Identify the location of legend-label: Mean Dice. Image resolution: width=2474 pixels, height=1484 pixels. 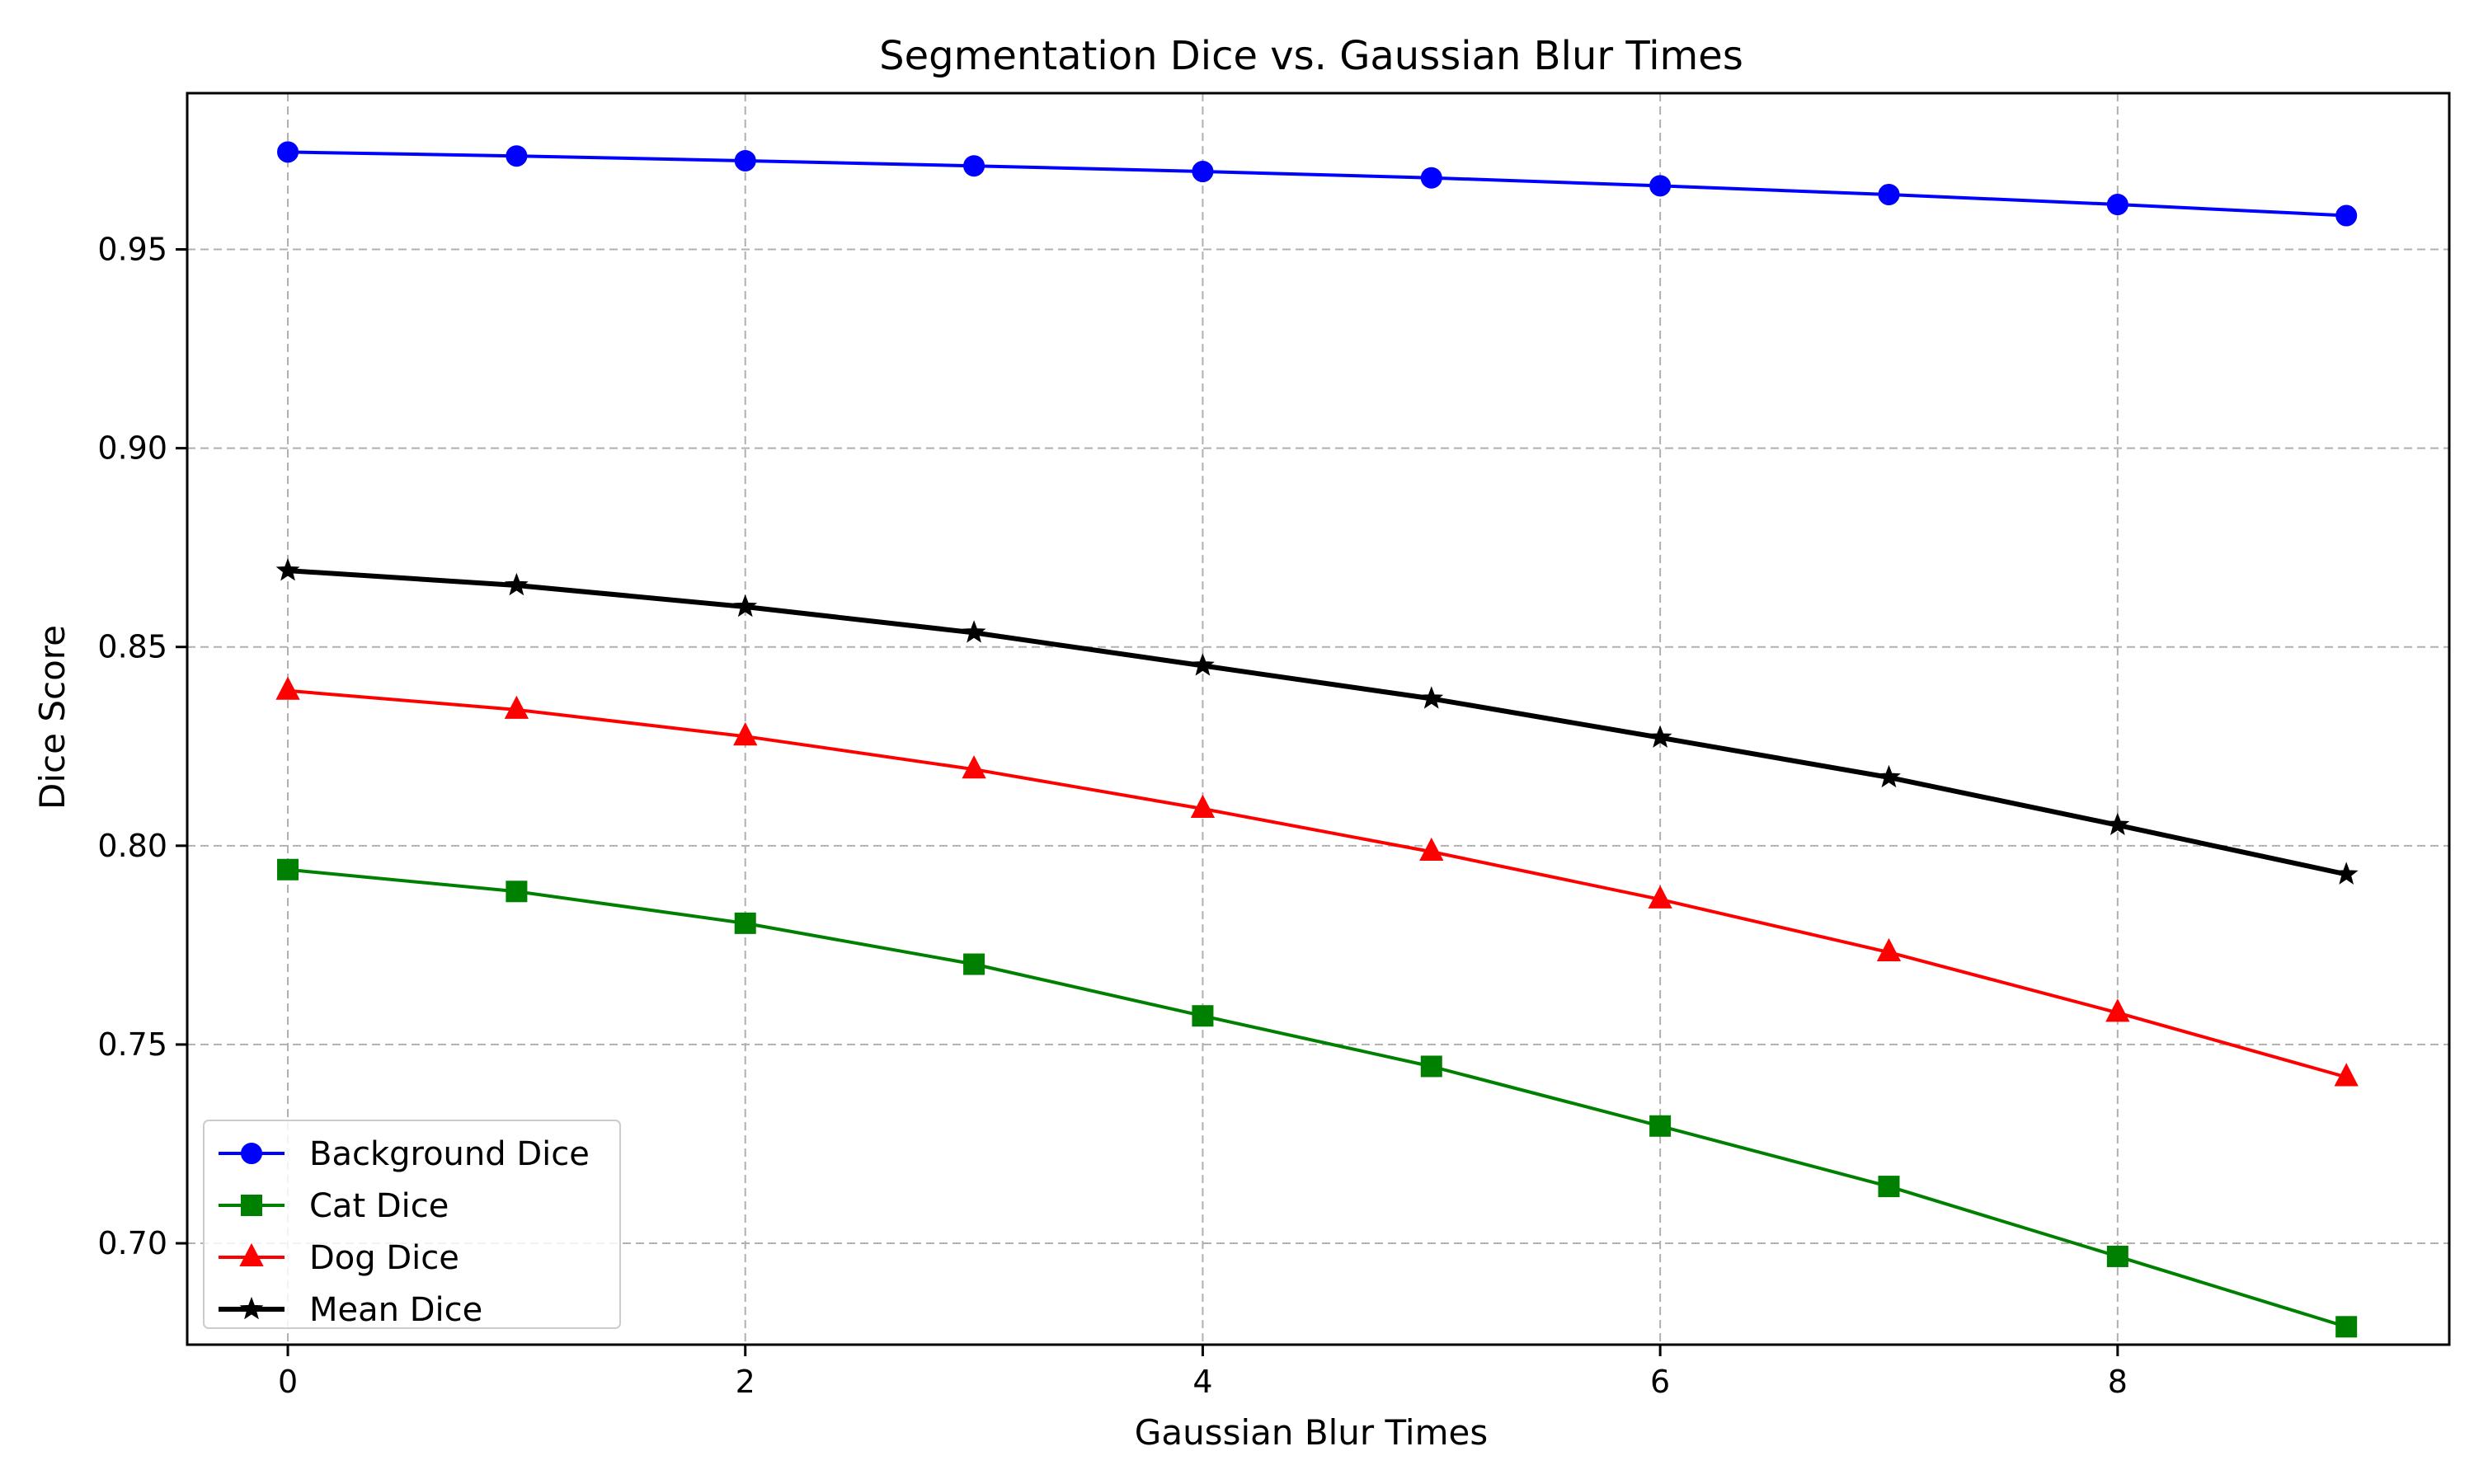
(395, 1310).